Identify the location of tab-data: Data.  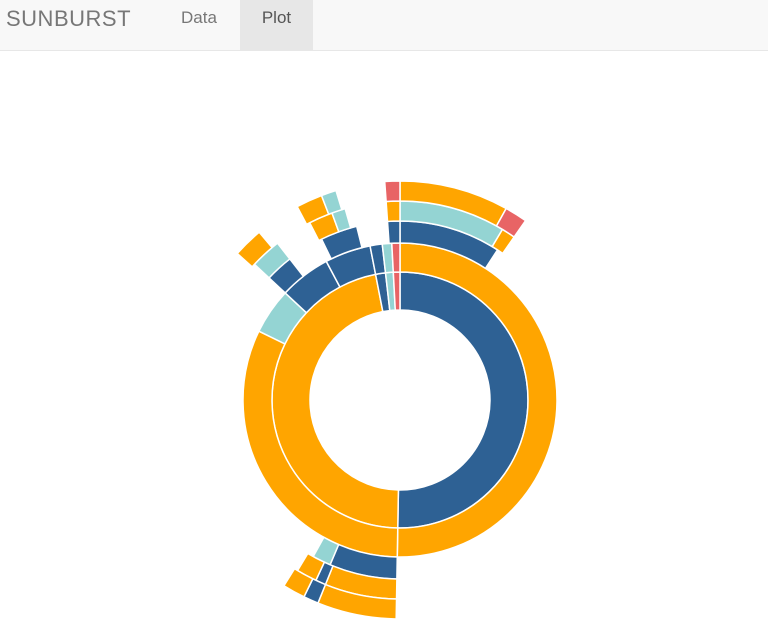
(199, 17).